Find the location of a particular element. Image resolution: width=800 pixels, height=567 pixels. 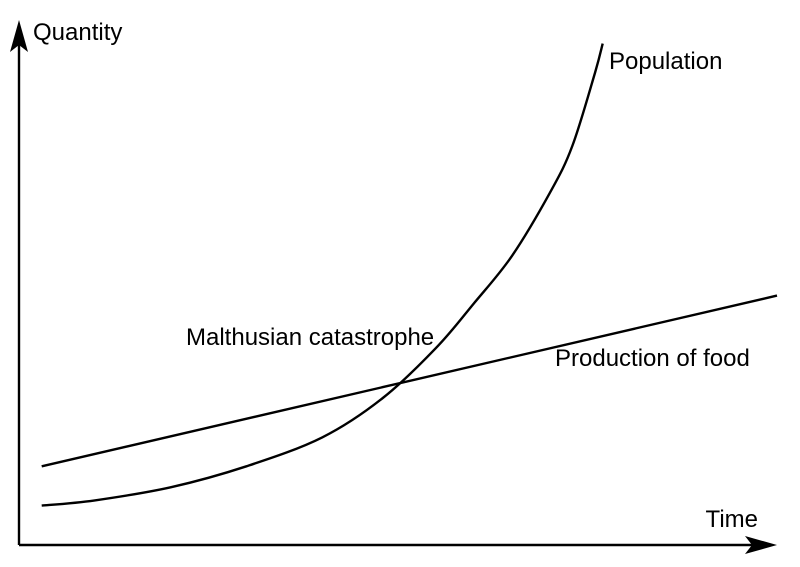

population-series-label: Population is located at coordinates (665, 61).